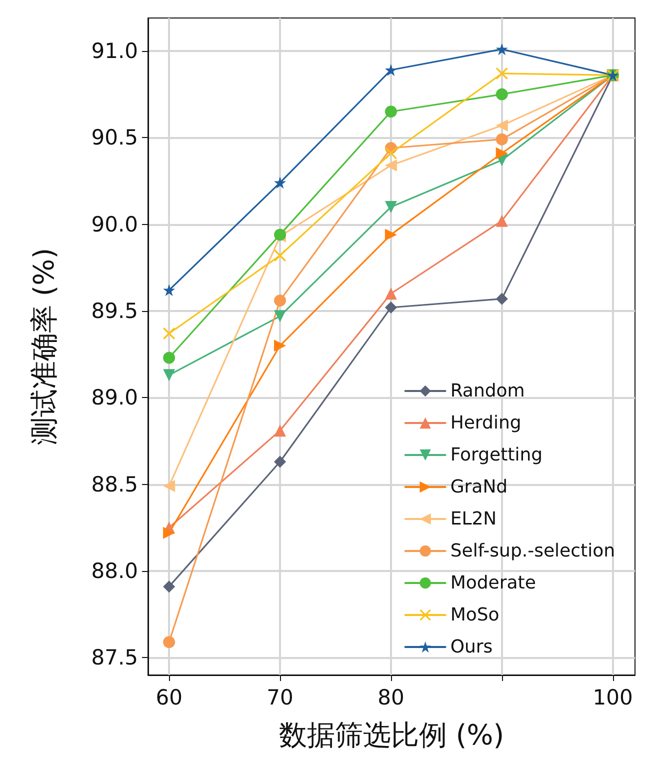 This screenshot has width=646, height=764. What do you see at coordinates (114, 570) in the screenshot?
I see `y-tick-label: 88.0` at bounding box center [114, 570].